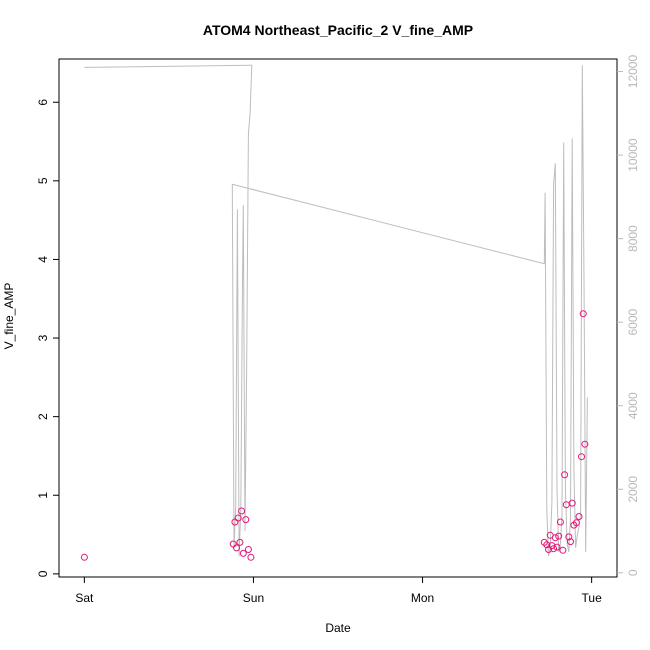 The width and height of the screenshot is (650, 650). What do you see at coordinates (633, 155) in the screenshot?
I see `y2-tick-label-5: 10000` at bounding box center [633, 155].